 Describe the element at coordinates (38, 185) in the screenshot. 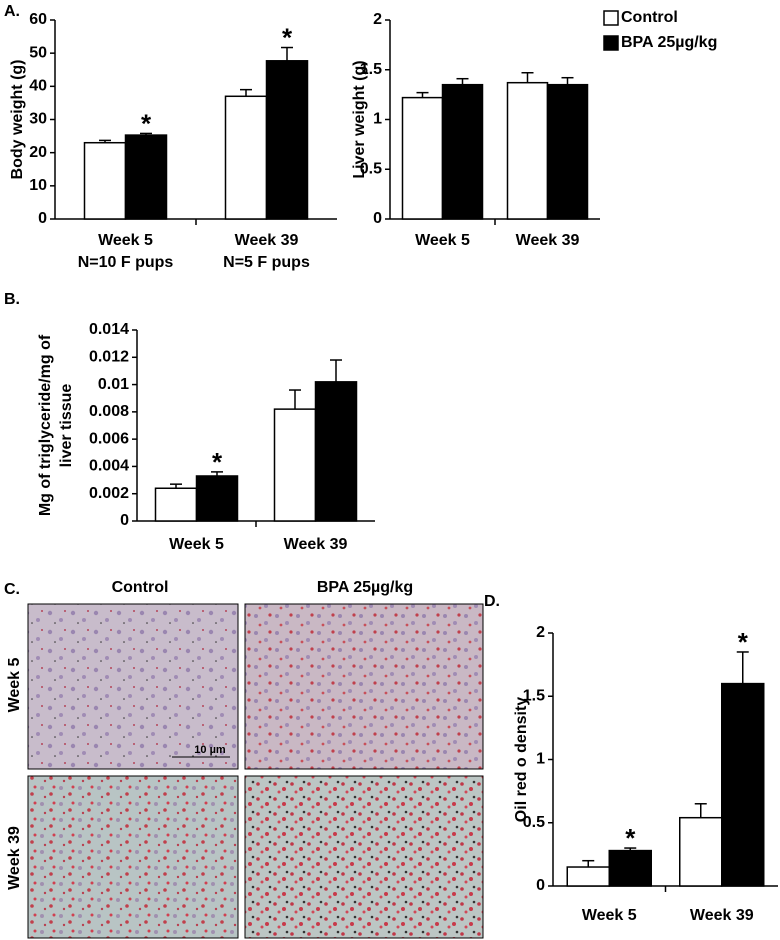

I see `y-tick-label: 10` at that location.